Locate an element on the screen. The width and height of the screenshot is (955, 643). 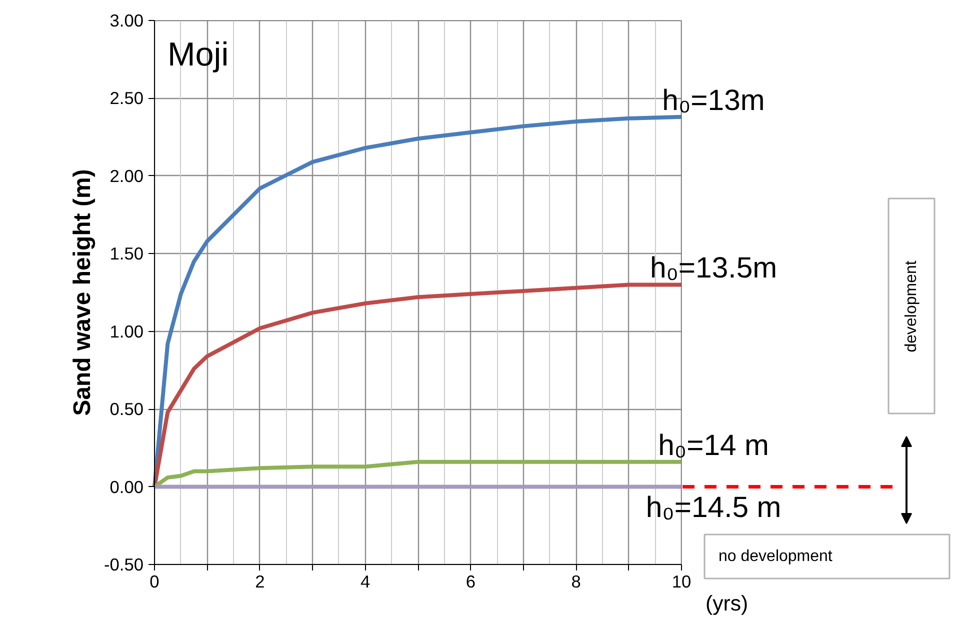
x-tick-label: 2 is located at coordinates (260, 582).